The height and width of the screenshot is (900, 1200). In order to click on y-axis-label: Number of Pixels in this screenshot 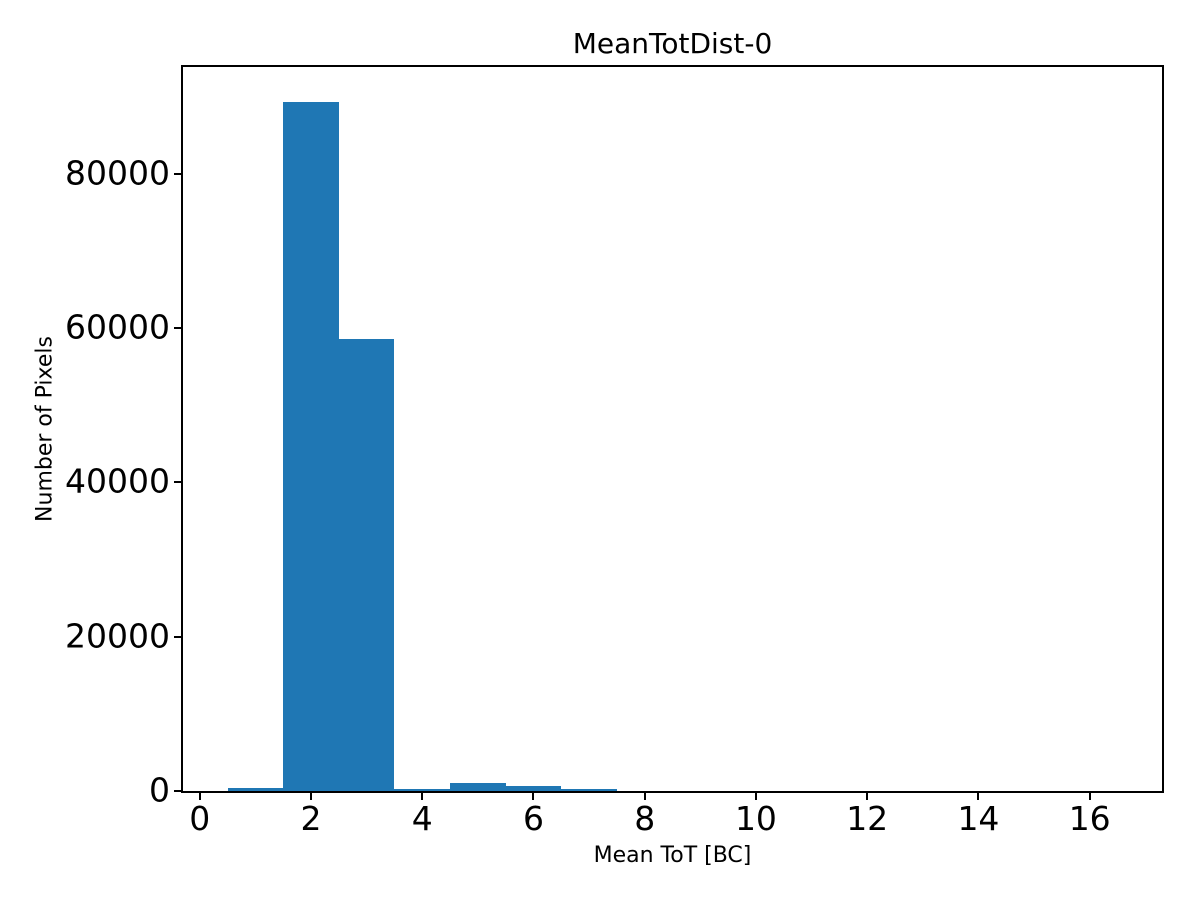, I will do `click(45, 429)`.